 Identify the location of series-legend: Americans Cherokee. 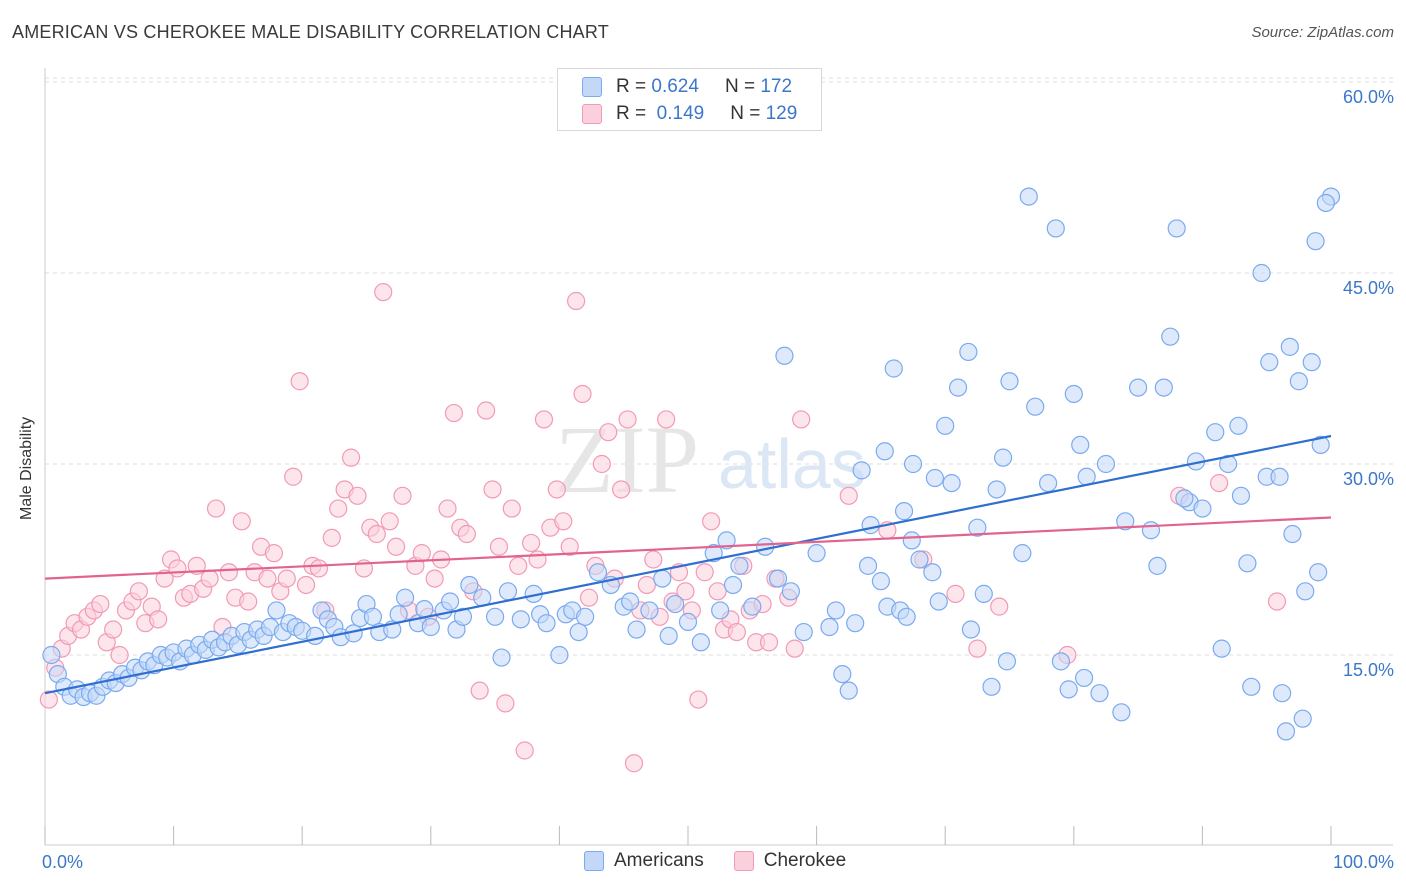
(730, 861).